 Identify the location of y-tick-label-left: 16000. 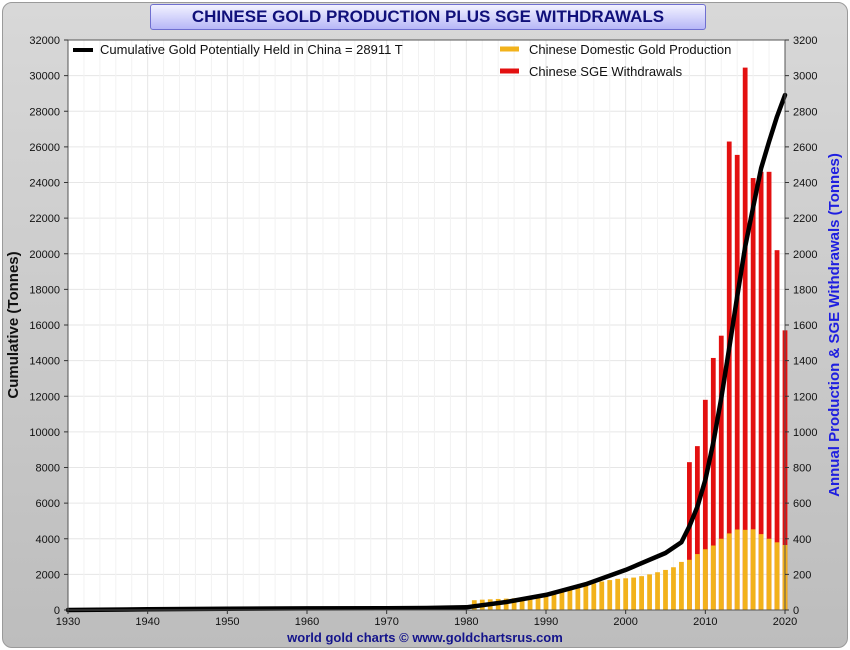
(44, 326).